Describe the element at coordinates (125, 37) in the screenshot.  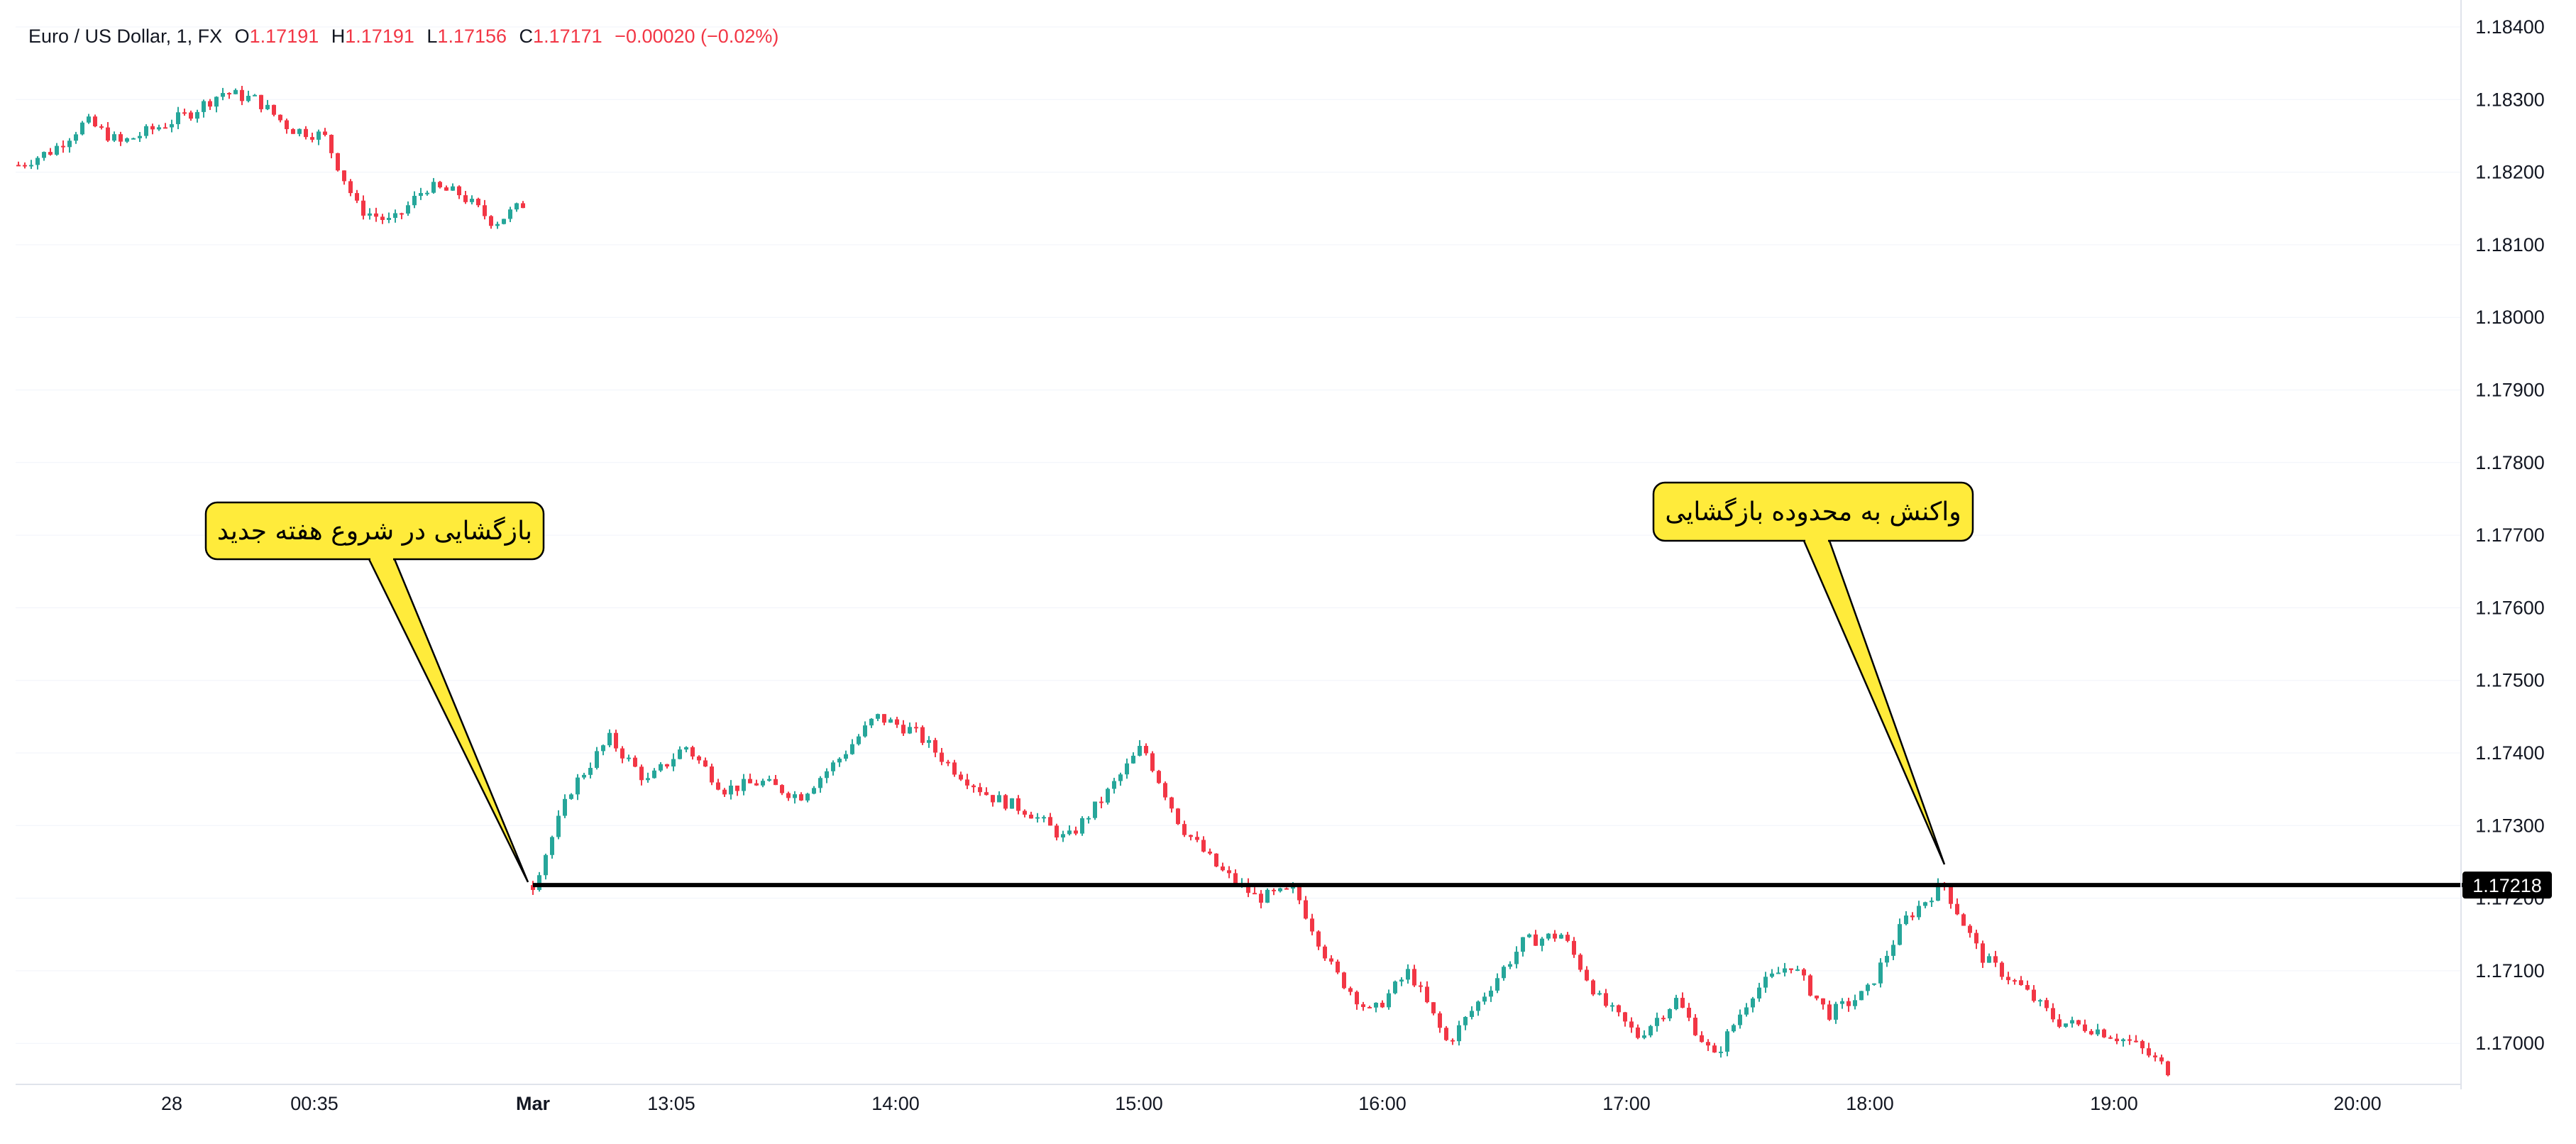
I see `symbol-title: Euro / US Dollar, 1, FX` at that location.